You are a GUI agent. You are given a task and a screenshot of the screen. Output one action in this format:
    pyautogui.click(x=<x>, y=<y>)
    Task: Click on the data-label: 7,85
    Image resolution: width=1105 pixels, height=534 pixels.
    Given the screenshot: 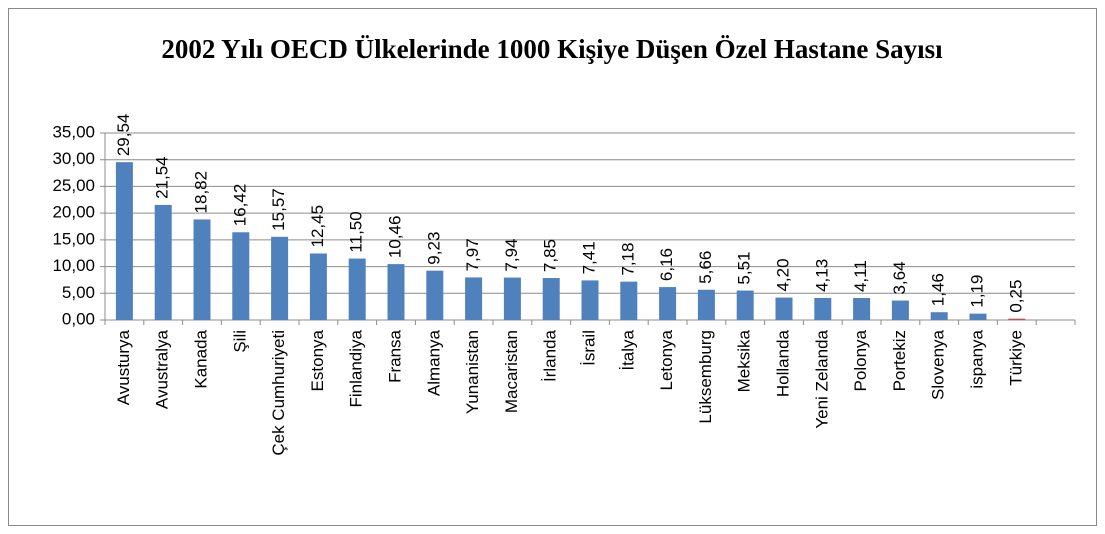 What is the action you would take?
    pyautogui.click(x=550, y=255)
    